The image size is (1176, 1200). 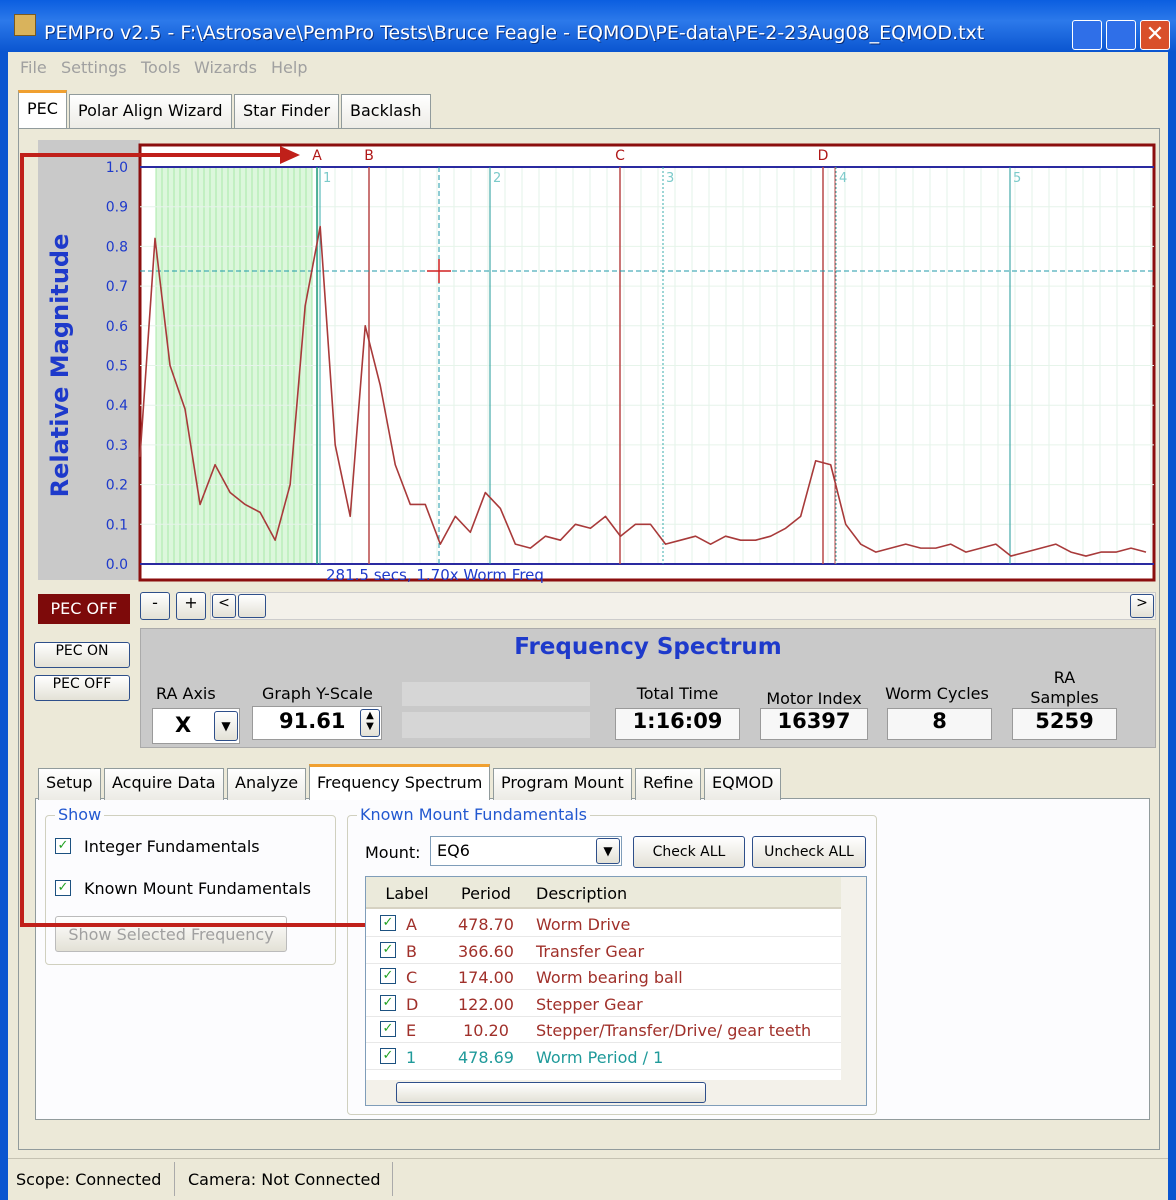 I want to click on row-period: 366.60, so click(x=486, y=951).